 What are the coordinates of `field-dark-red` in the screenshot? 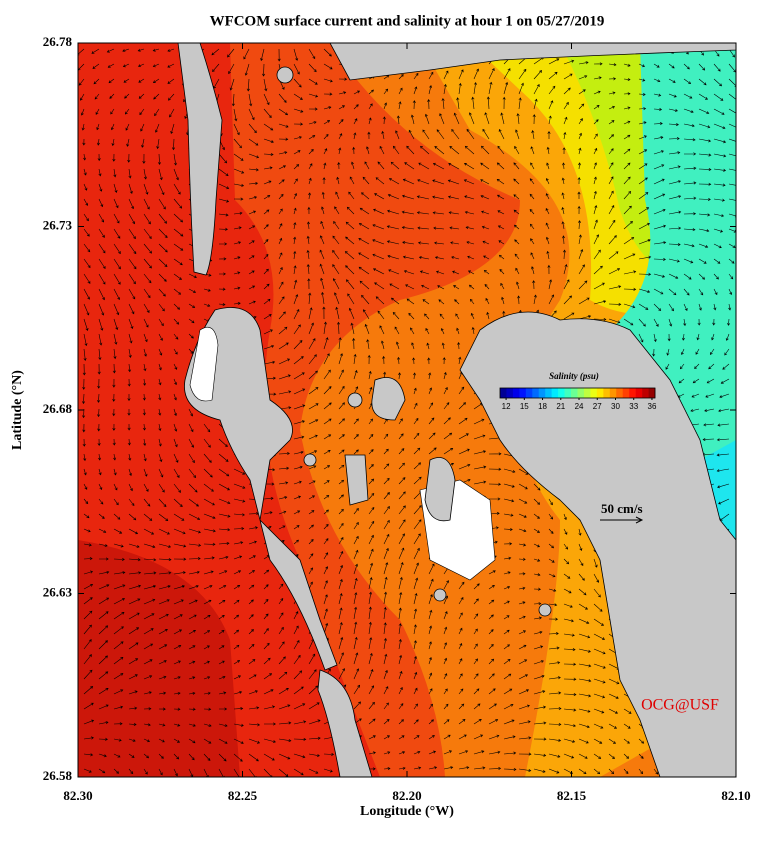 It's located at (159, 658).